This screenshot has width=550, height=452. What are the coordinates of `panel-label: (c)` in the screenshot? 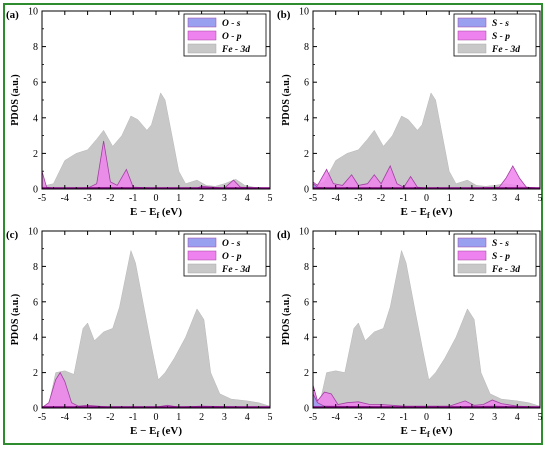 It's located at (12, 235).